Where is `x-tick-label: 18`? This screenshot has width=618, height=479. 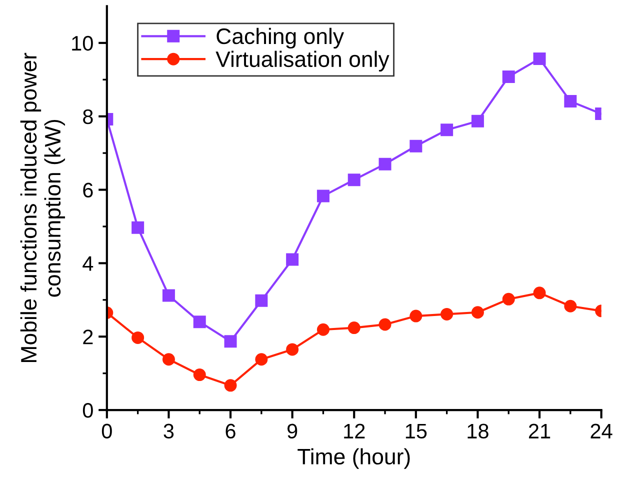 x-tick-label: 18 is located at coordinates (478, 431).